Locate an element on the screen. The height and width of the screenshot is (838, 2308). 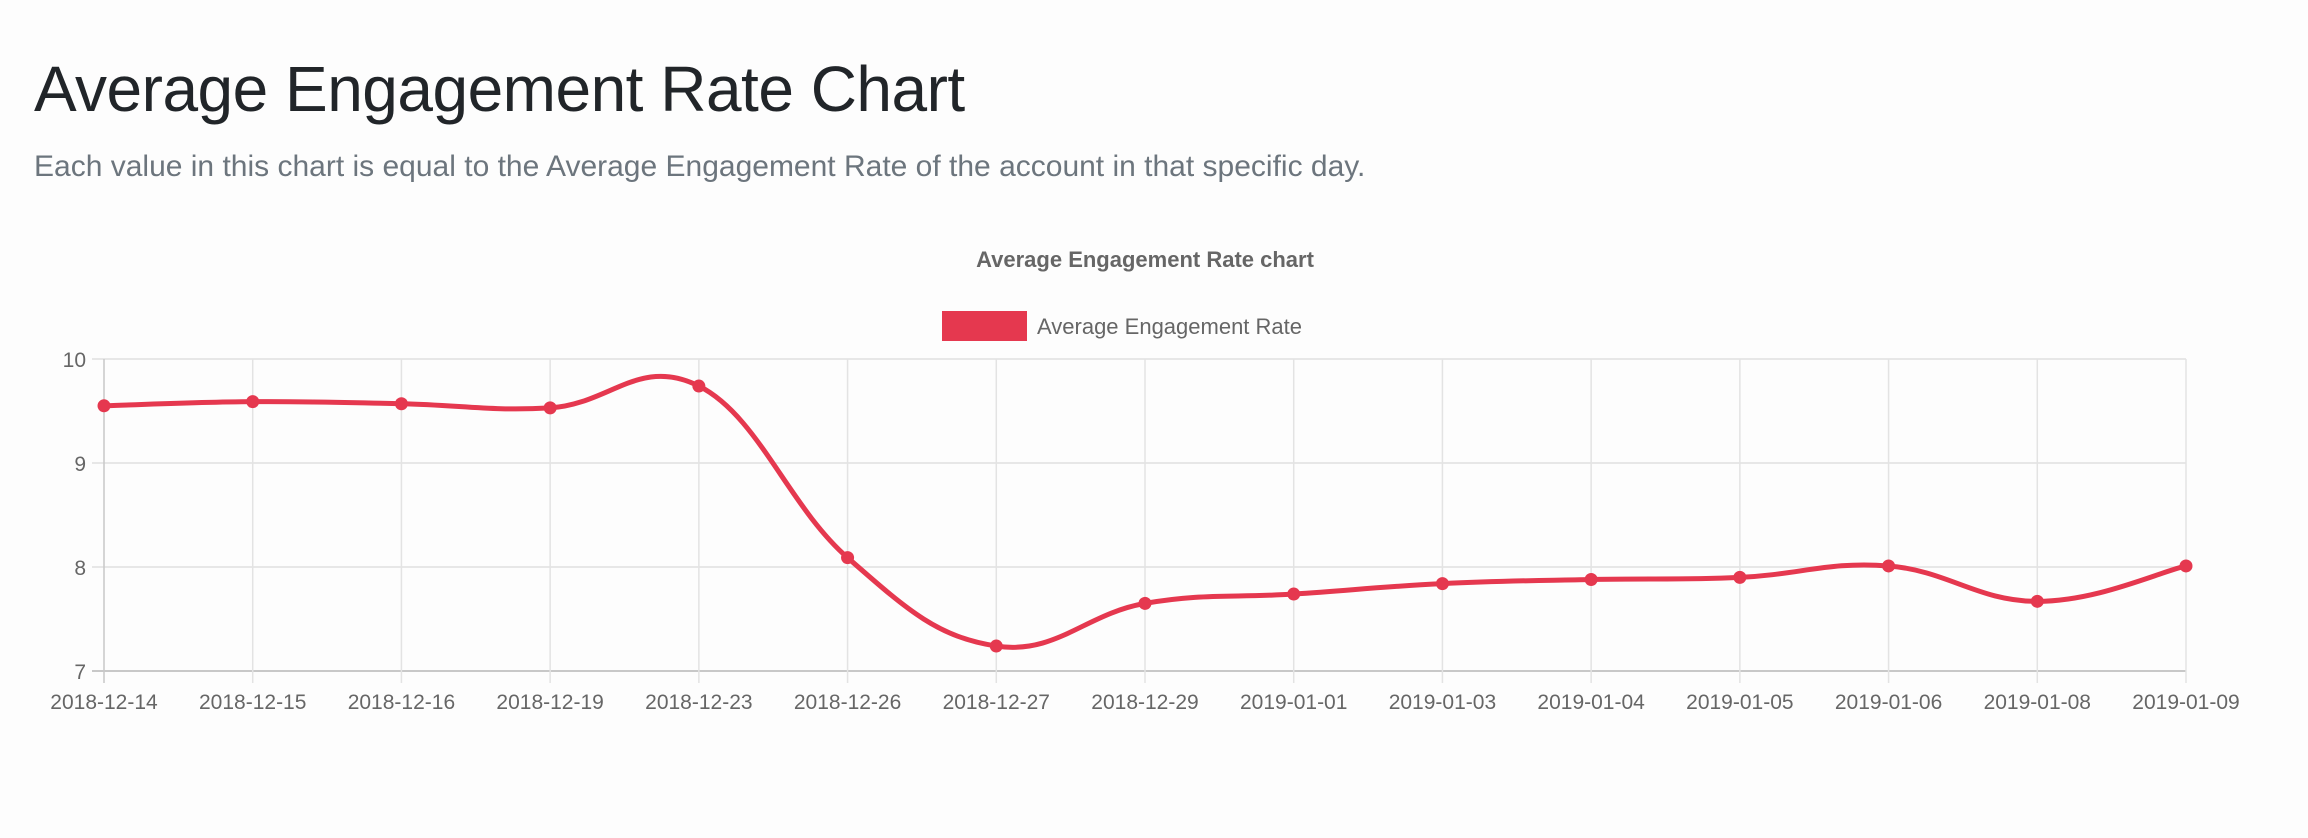
legend-swatch is located at coordinates (984, 326).